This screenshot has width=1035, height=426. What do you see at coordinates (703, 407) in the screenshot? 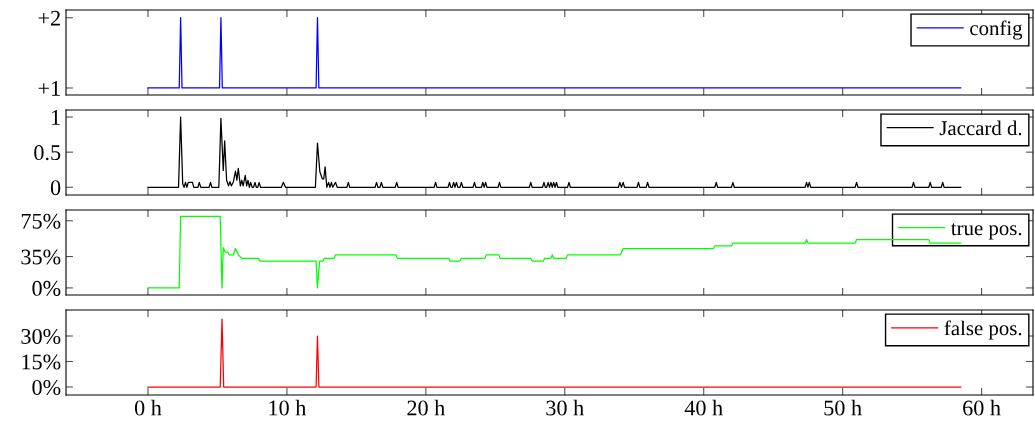
I see `x-tick-label: 40 h` at bounding box center [703, 407].